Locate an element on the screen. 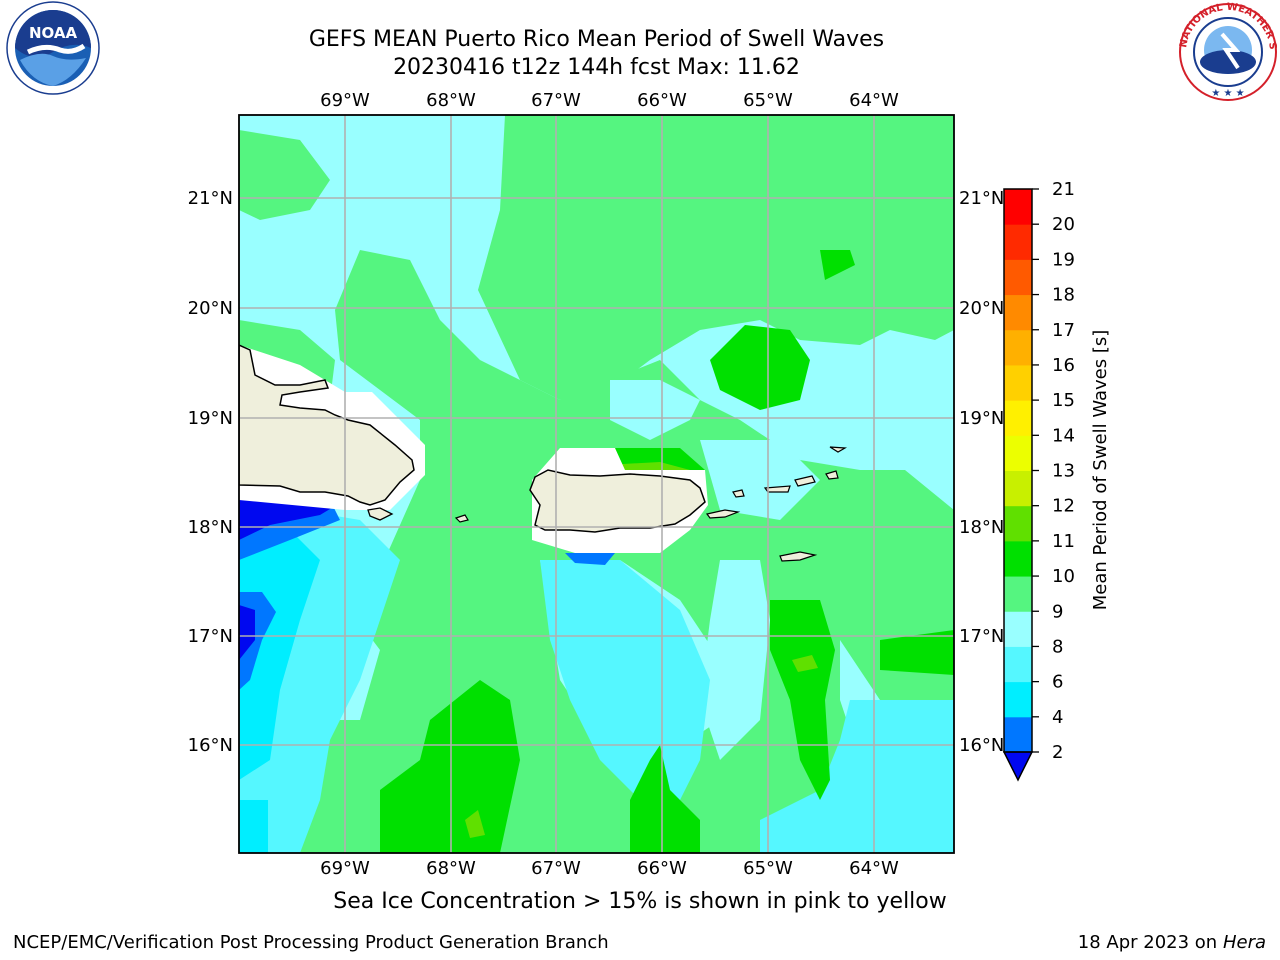 Image resolution: width=1280 pixels, height=960 pixels. tortola-island is located at coordinates (805, 481).